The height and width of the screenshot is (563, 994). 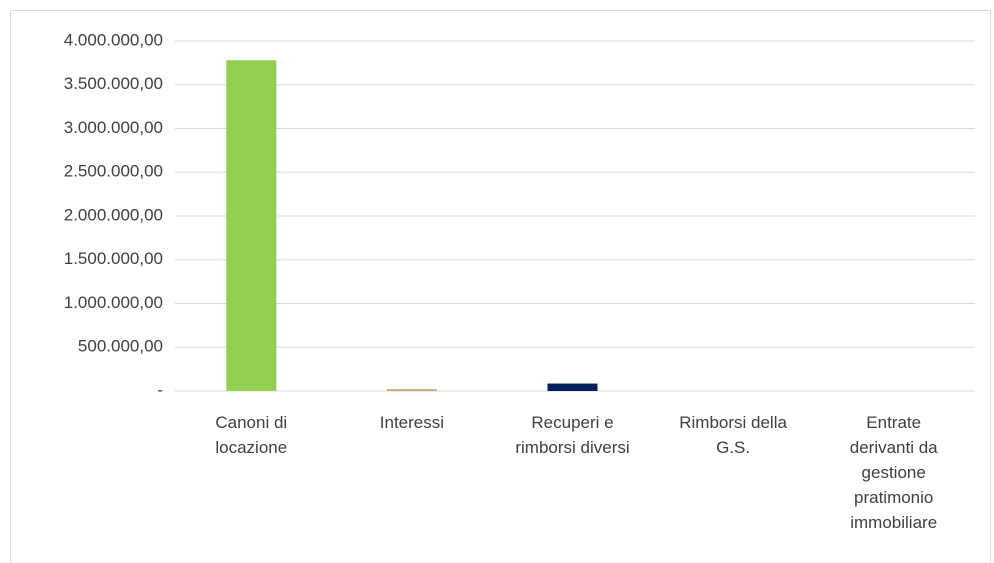 I want to click on y-tick-label: 2.000.000,00, so click(x=113, y=214).